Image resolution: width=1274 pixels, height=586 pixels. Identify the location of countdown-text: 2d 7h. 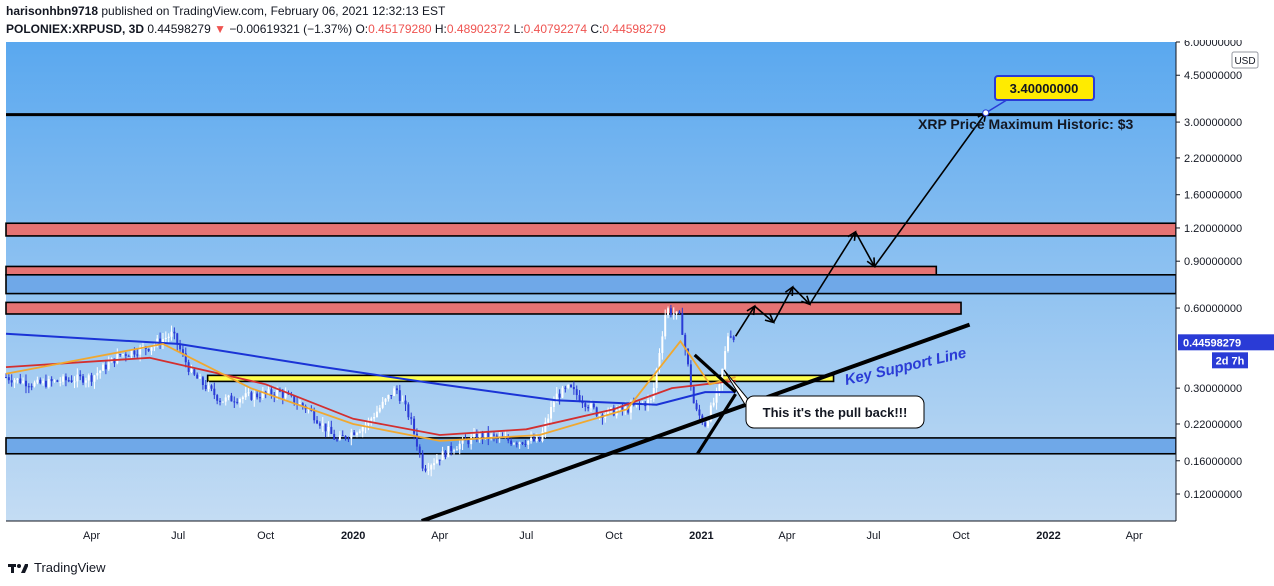
(1230, 361).